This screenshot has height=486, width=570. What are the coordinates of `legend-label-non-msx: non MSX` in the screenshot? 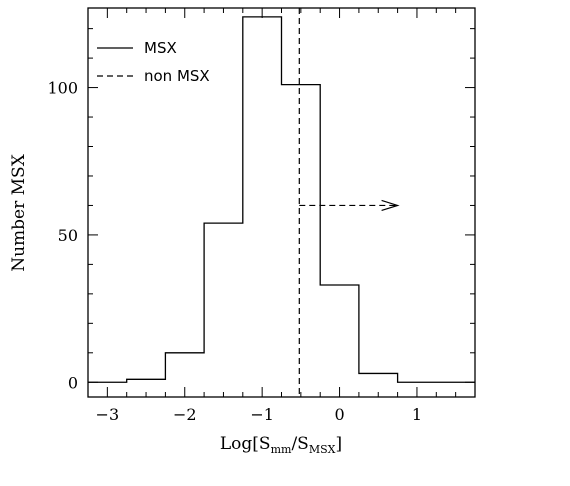 It's located at (177, 76).